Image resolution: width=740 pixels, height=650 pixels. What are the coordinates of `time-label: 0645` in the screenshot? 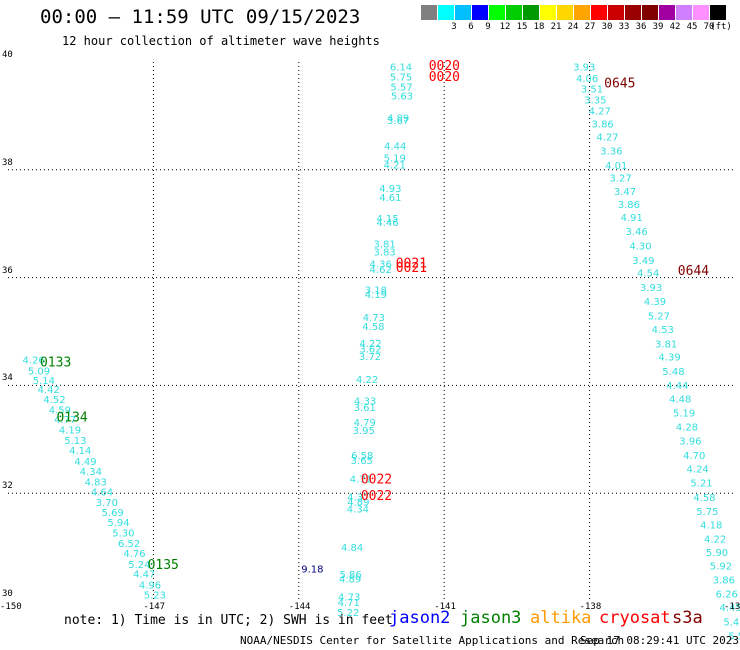 It's located at (619, 83).